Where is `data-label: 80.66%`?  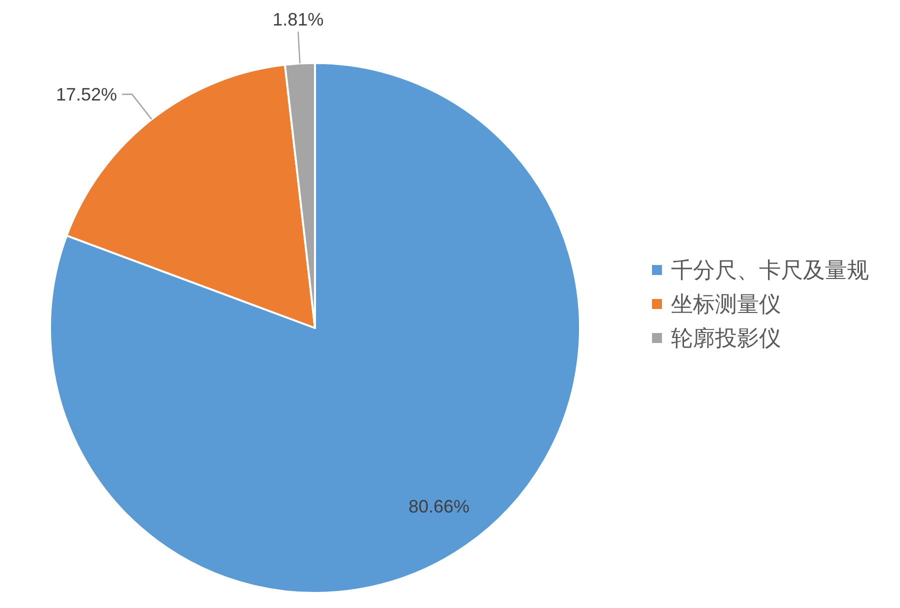
data-label: 80.66% is located at coordinates (439, 506).